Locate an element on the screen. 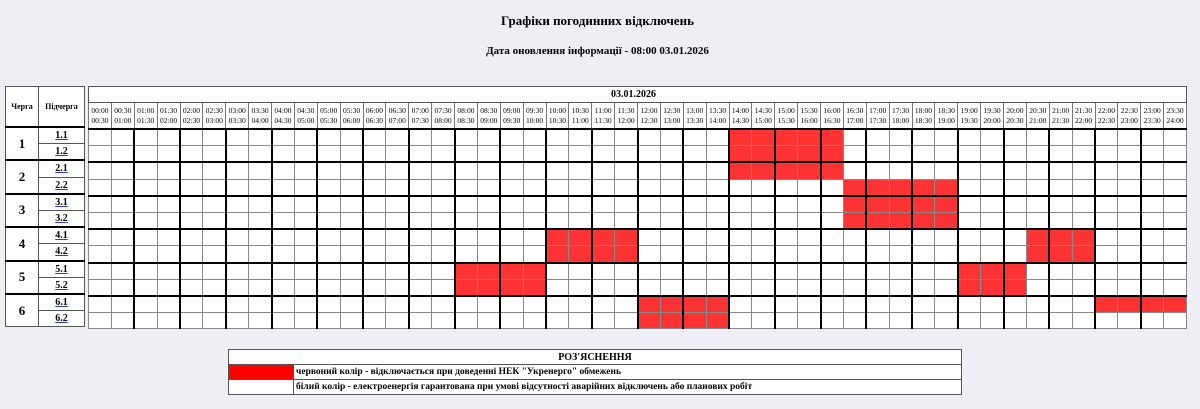 This screenshot has width=1200, height=409. time-slot-header: 11:30 12:00 is located at coordinates (626, 116).